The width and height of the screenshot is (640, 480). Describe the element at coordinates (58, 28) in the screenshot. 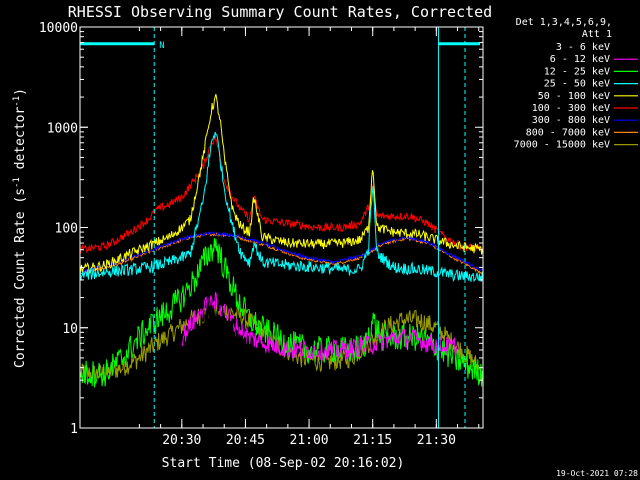

I see `y-tick-label-4: 10000` at that location.